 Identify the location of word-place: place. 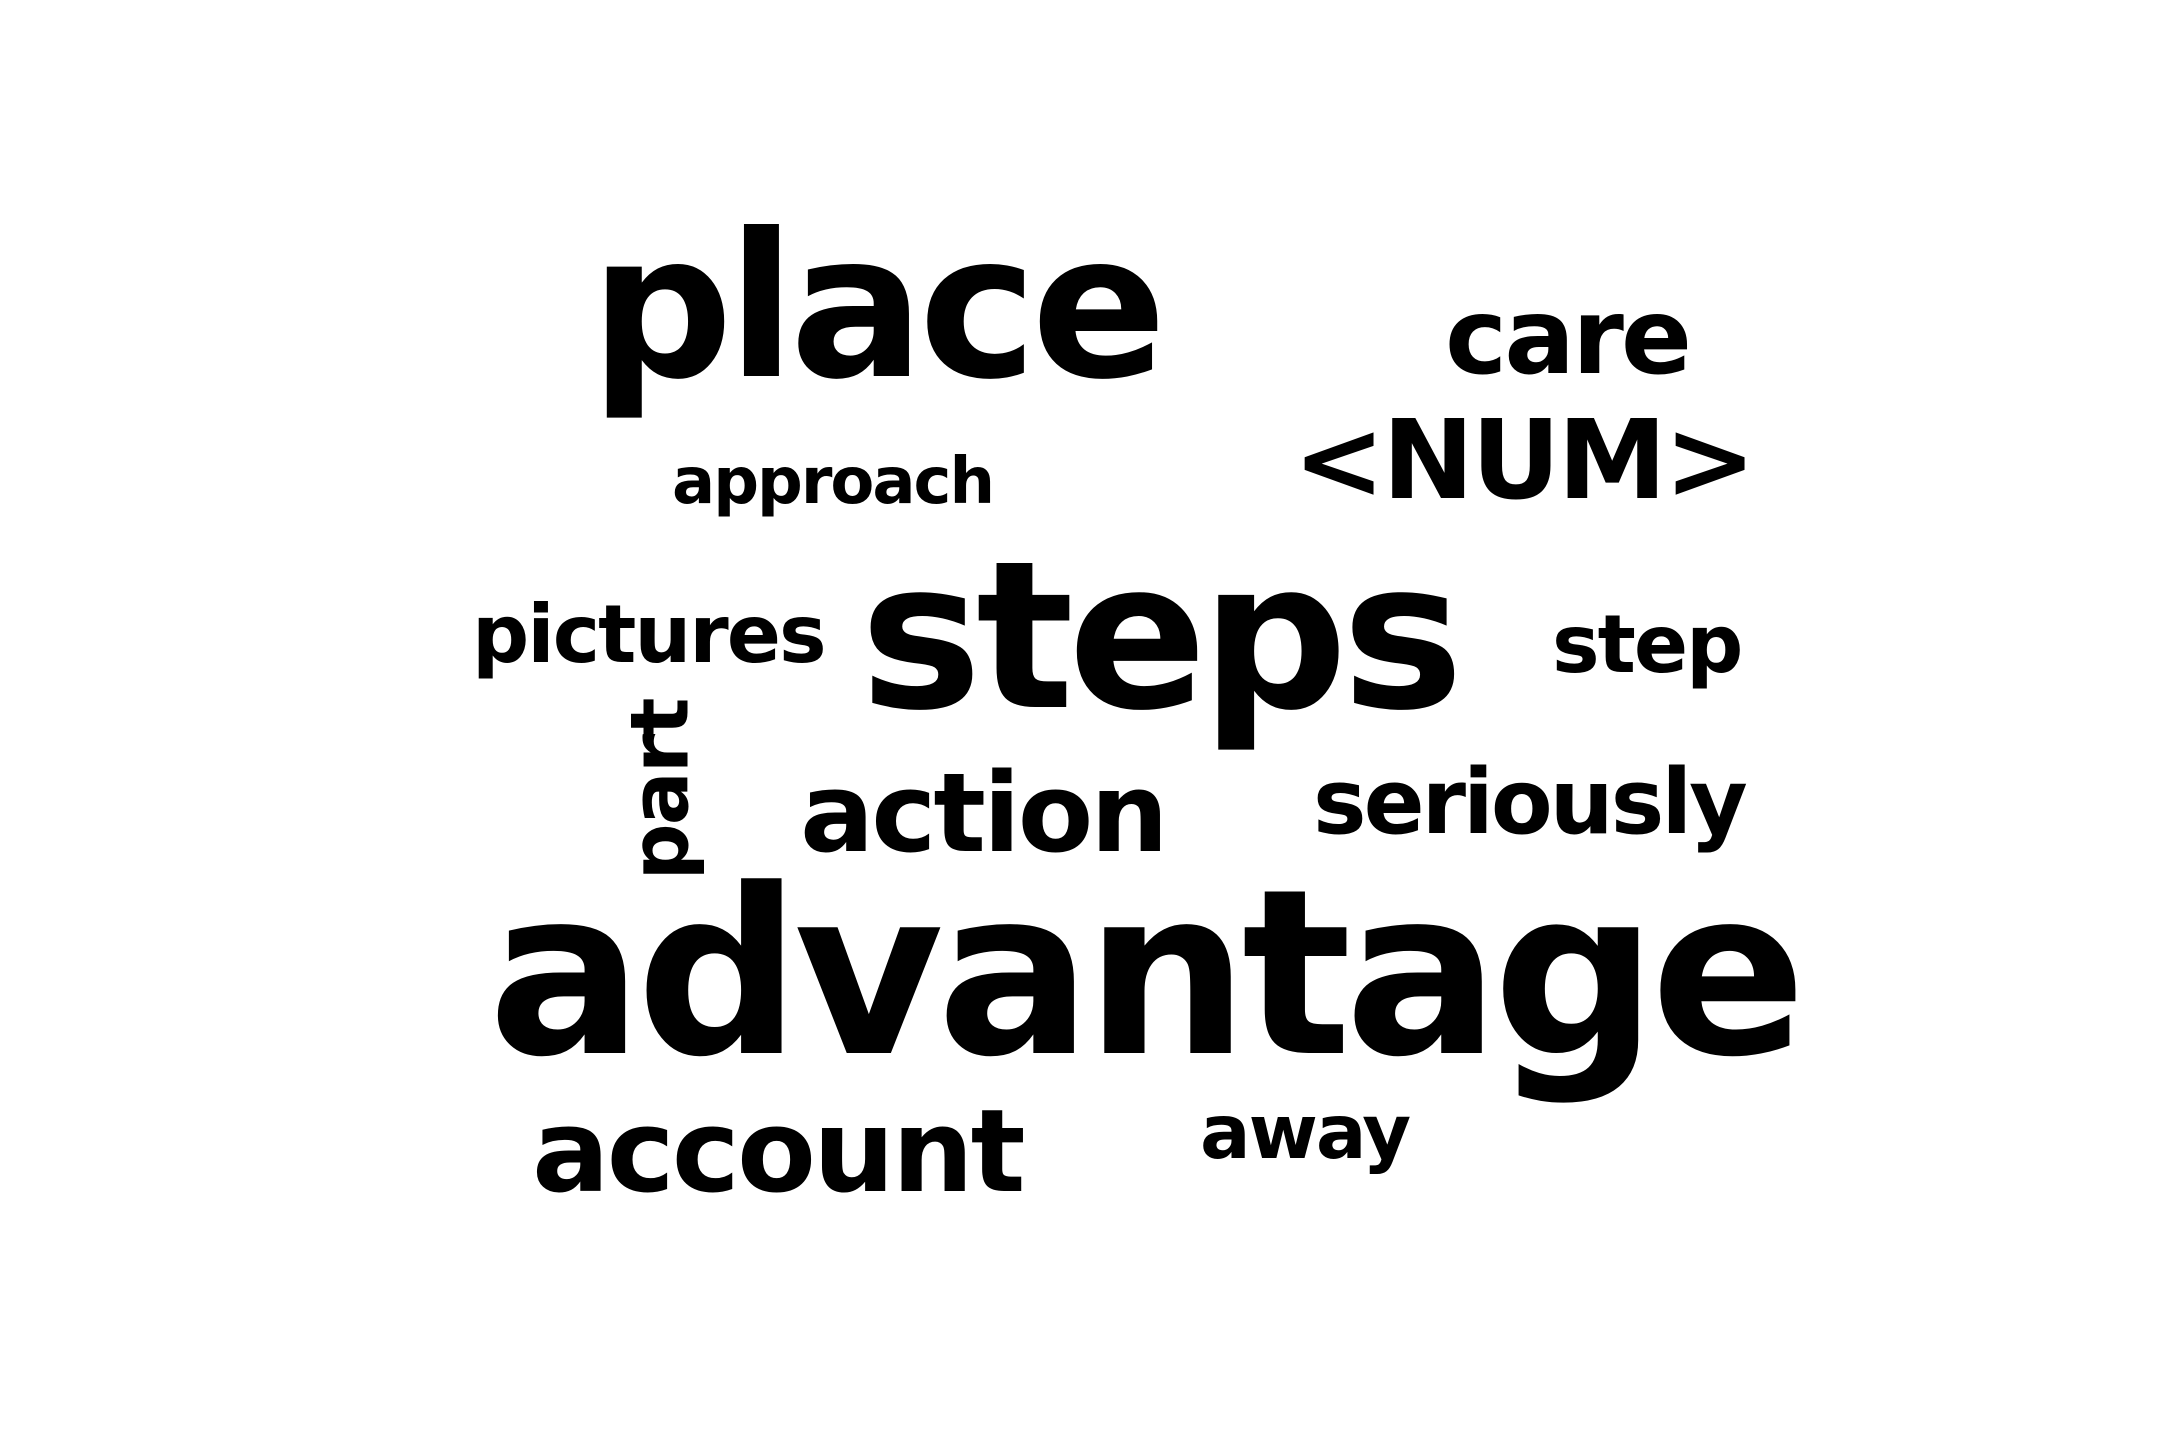
(878, 307).